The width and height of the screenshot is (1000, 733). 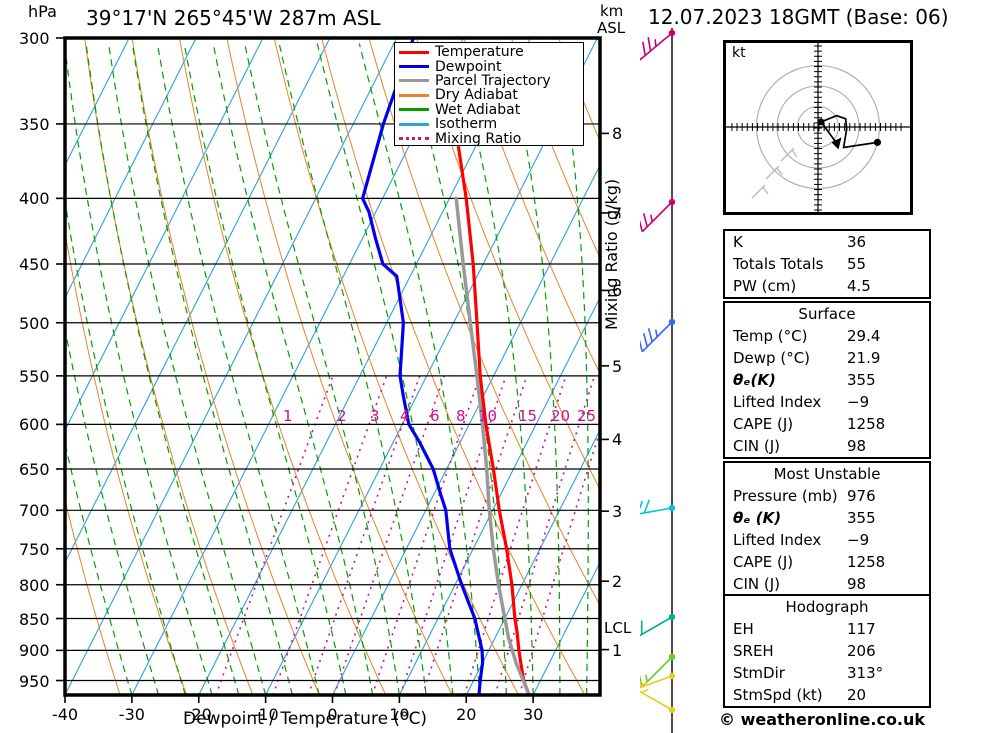 What do you see at coordinates (611, 254) in the screenshot?
I see `mixing-ratio-axis-title: Mixing Ratio (g/kg)` at bounding box center [611, 254].